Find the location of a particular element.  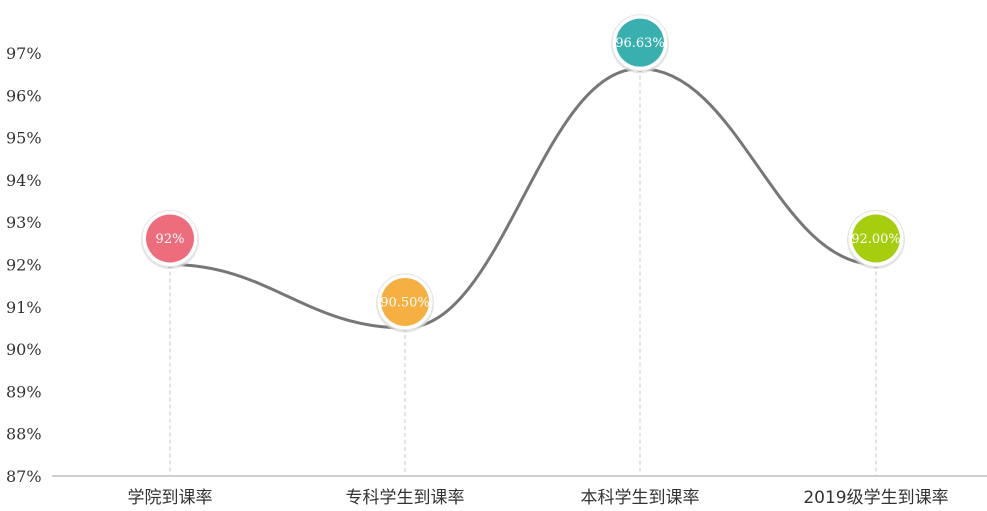

y-tick-label: 92% is located at coordinates (24, 265).